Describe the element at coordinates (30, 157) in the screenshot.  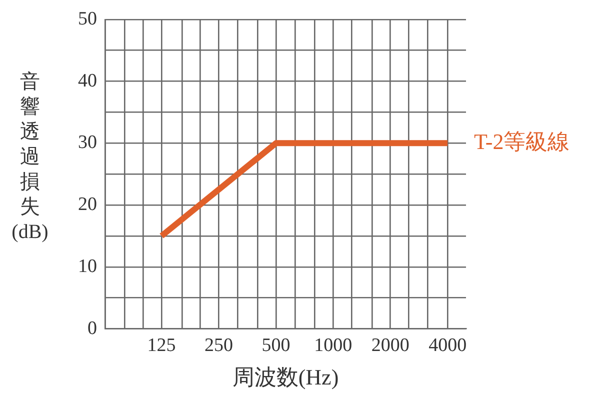
I see `y-axis-title: 音響透過損失(dB)` at that location.